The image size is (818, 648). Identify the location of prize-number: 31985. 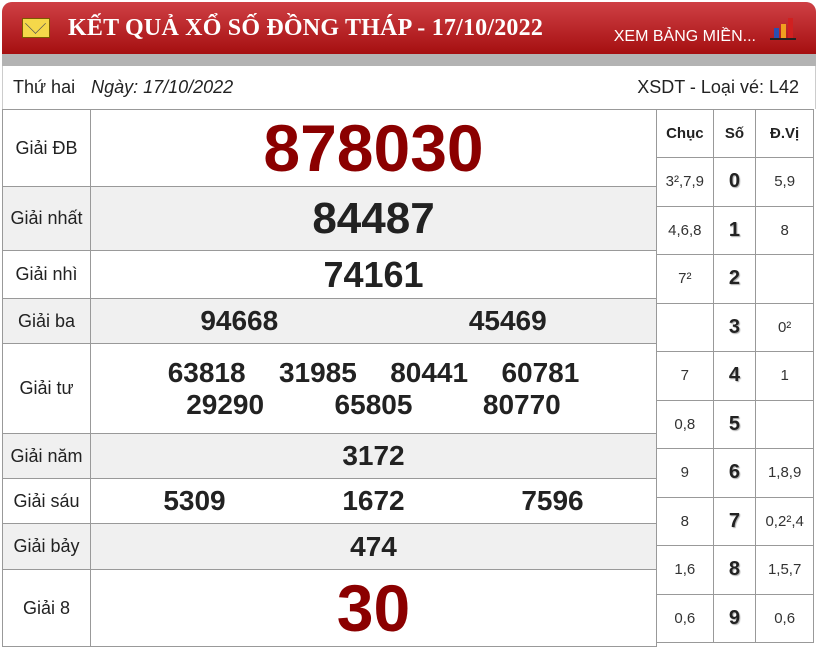
(317, 372).